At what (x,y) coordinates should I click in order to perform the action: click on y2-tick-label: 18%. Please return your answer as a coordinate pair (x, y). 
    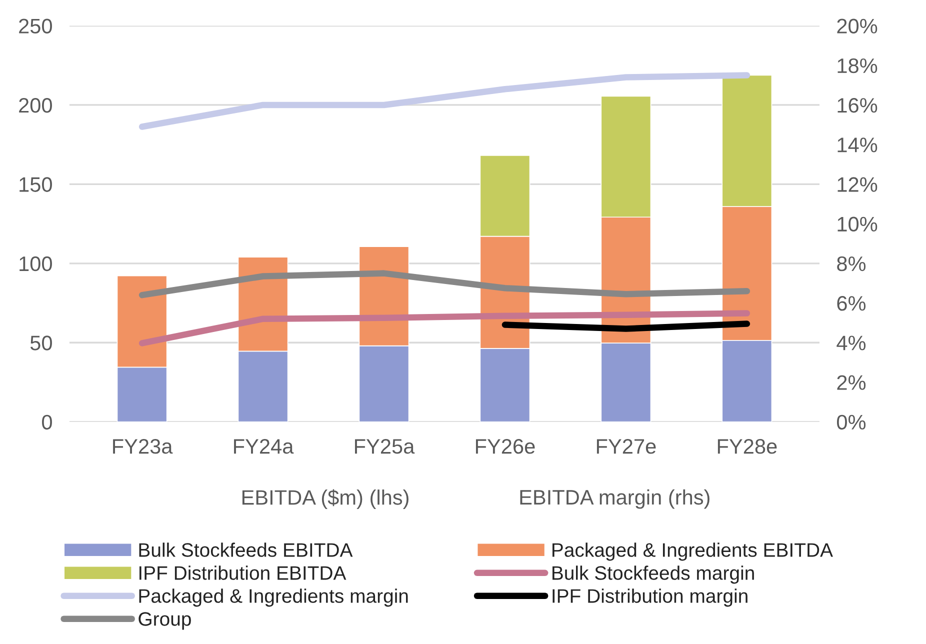
    Looking at the image, I should click on (858, 66).